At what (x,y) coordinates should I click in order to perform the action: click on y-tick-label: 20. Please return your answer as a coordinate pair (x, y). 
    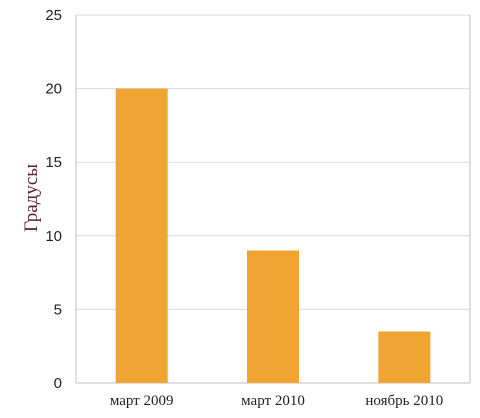
    Looking at the image, I should click on (53, 89).